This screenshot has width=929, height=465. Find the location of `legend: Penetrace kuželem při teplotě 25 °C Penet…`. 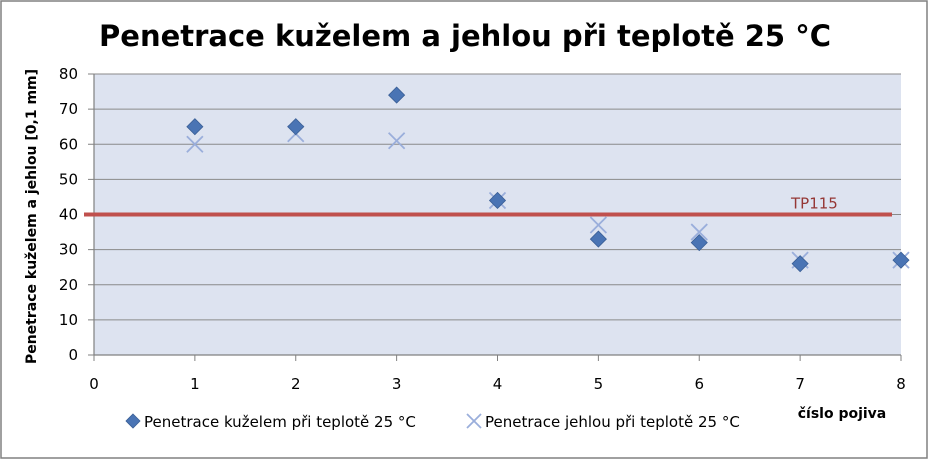

legend: Penetrace kuželem při teplotě 25 °C Penet… is located at coordinates (432, 422).